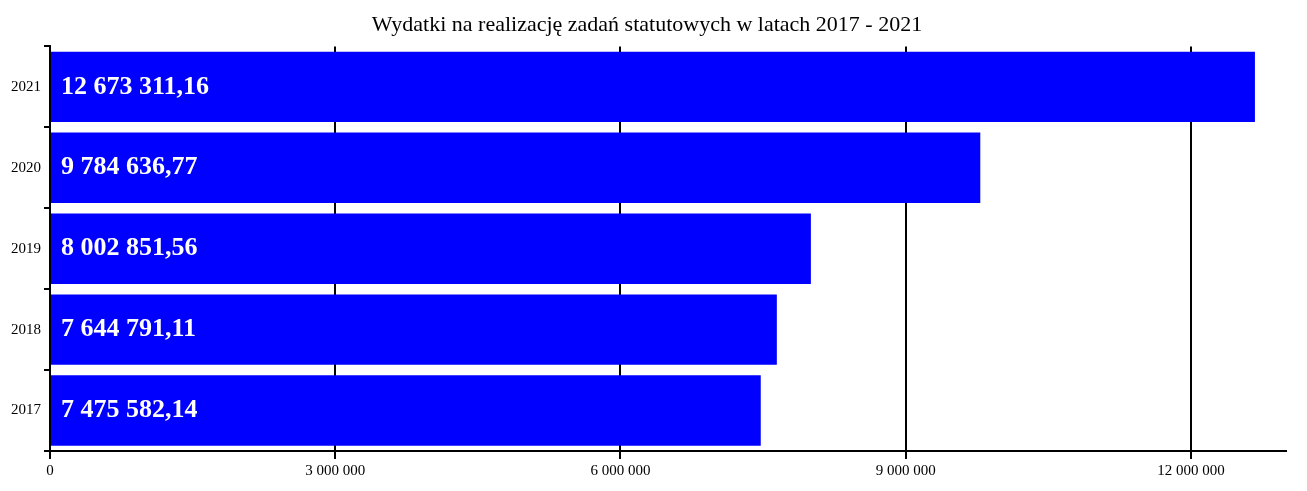 This screenshot has height=491, width=1307. Describe the element at coordinates (26, 166) in the screenshot. I see `y-tick-label: 2020` at that location.